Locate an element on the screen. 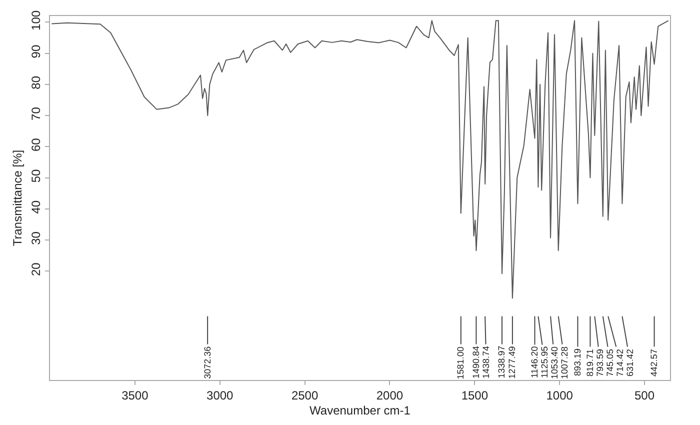 This screenshot has height=425, width=700. x-tick-label: 2500 is located at coordinates (304, 395).